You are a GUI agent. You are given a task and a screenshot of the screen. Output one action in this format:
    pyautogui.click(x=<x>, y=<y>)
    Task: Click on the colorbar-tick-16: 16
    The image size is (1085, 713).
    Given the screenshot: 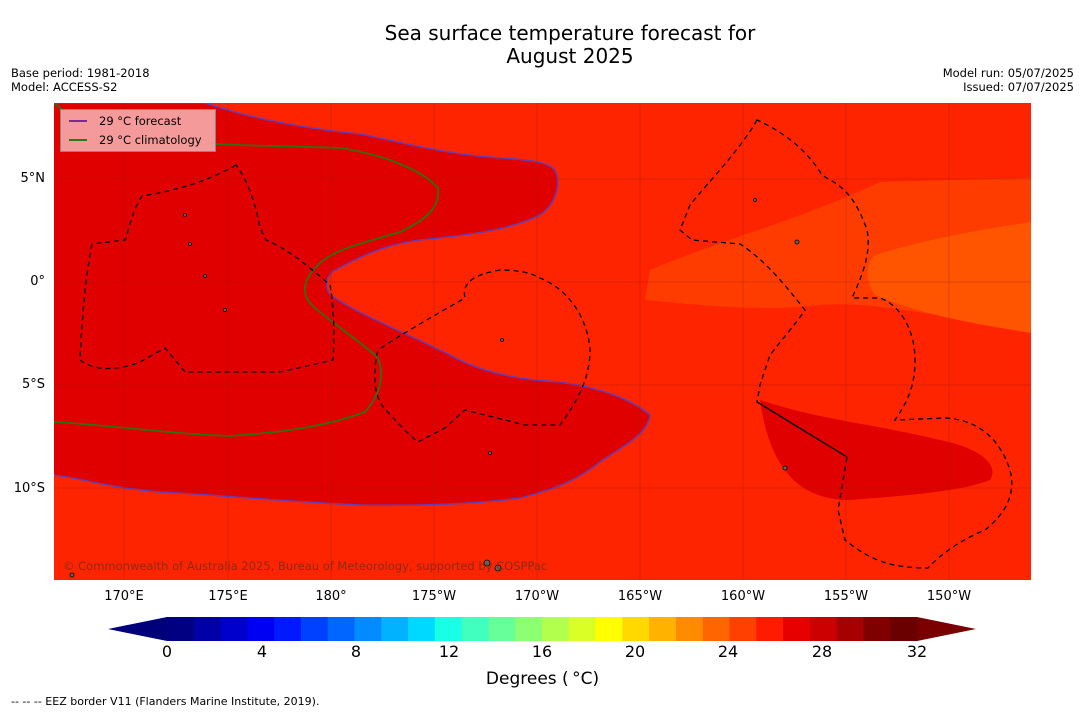 What is the action you would take?
    pyautogui.click(x=542, y=651)
    